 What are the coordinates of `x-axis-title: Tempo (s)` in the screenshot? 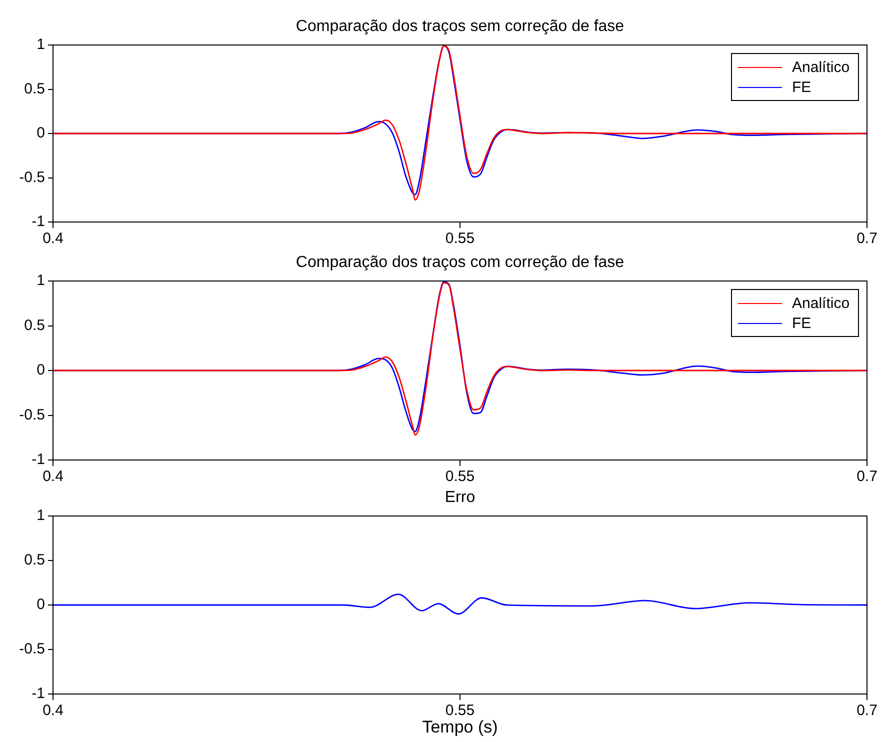 It's located at (460, 726).